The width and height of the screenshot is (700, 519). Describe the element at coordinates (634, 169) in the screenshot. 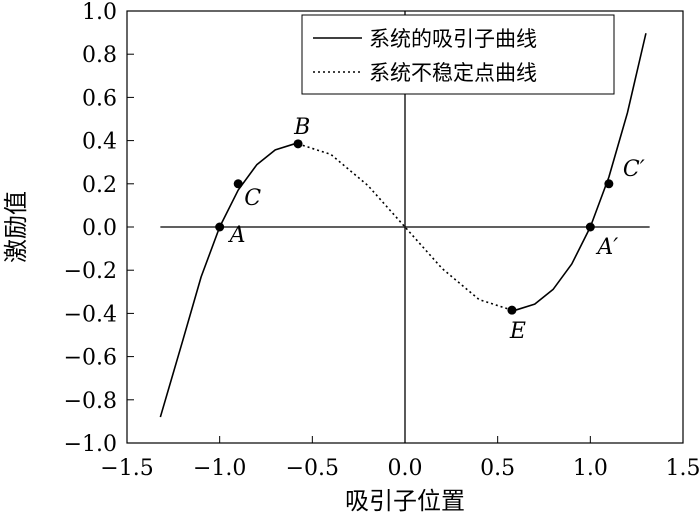

I see `point-label: C′` at that location.